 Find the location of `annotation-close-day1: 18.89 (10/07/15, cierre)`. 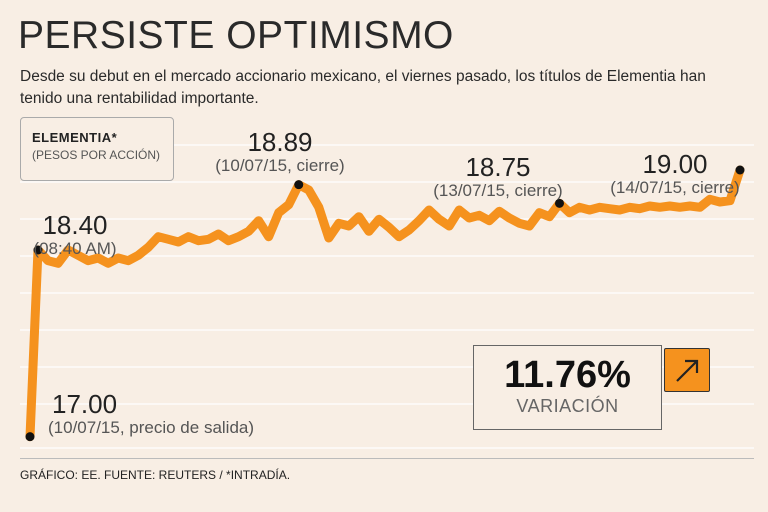

annotation-close-day1: 18.89 (10/07/15, cierre) is located at coordinates (280, 152).